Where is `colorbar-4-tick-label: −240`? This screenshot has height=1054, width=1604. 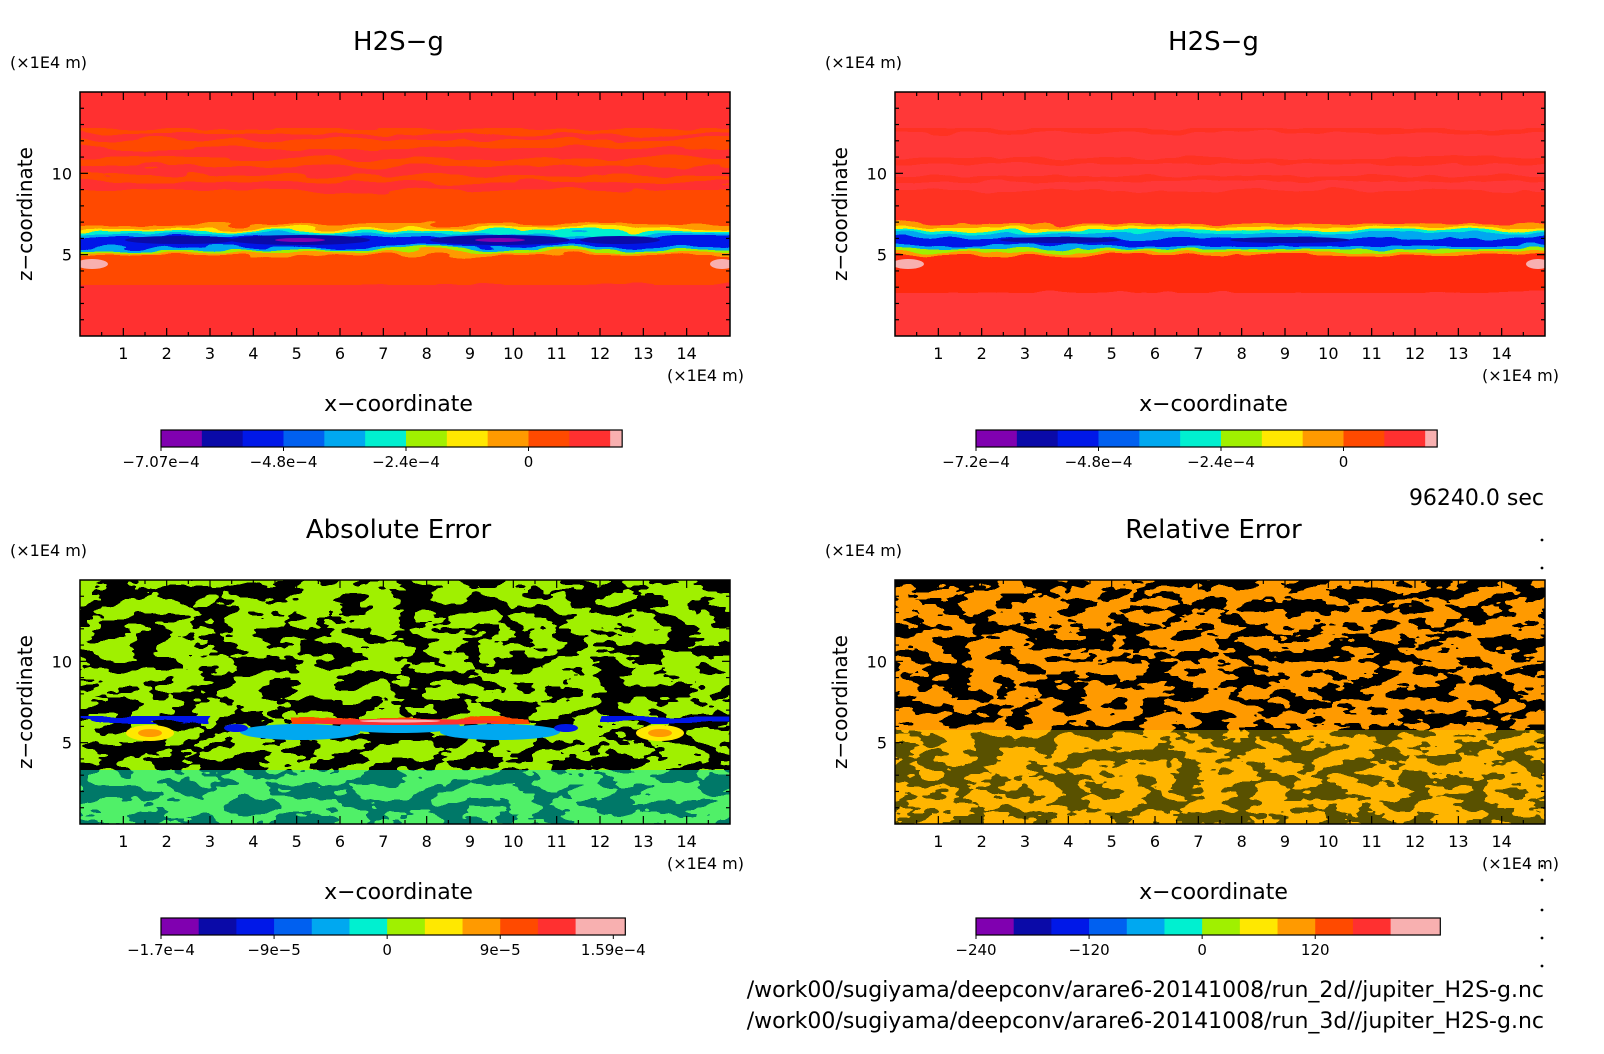
colorbar-4-tick-label: −240 is located at coordinates (975, 950).